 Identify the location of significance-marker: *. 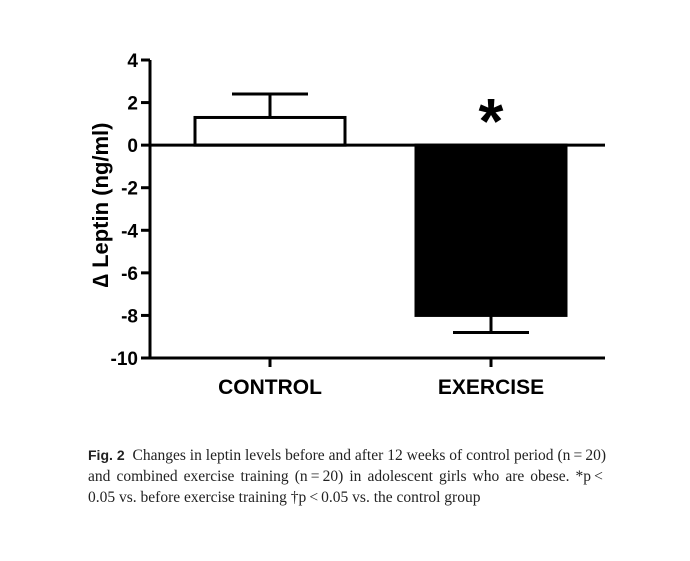
(491, 121).